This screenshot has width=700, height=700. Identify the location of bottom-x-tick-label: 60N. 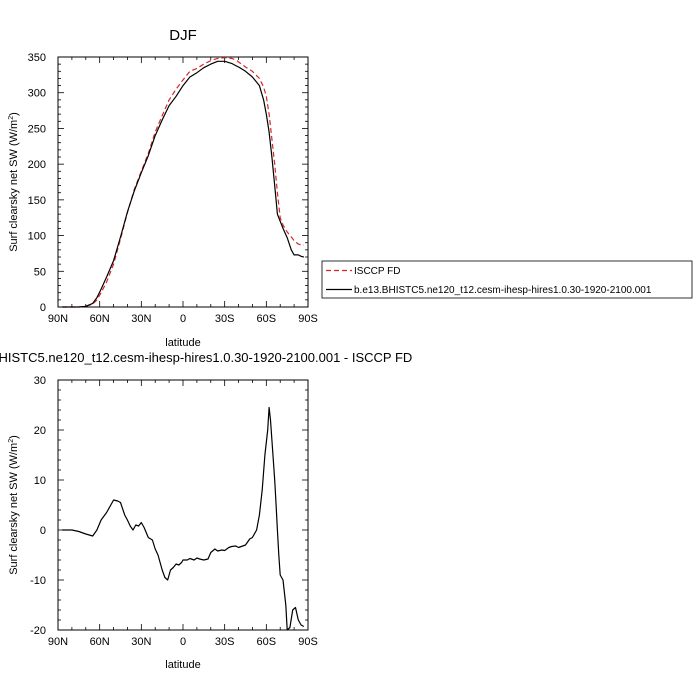
(100, 642).